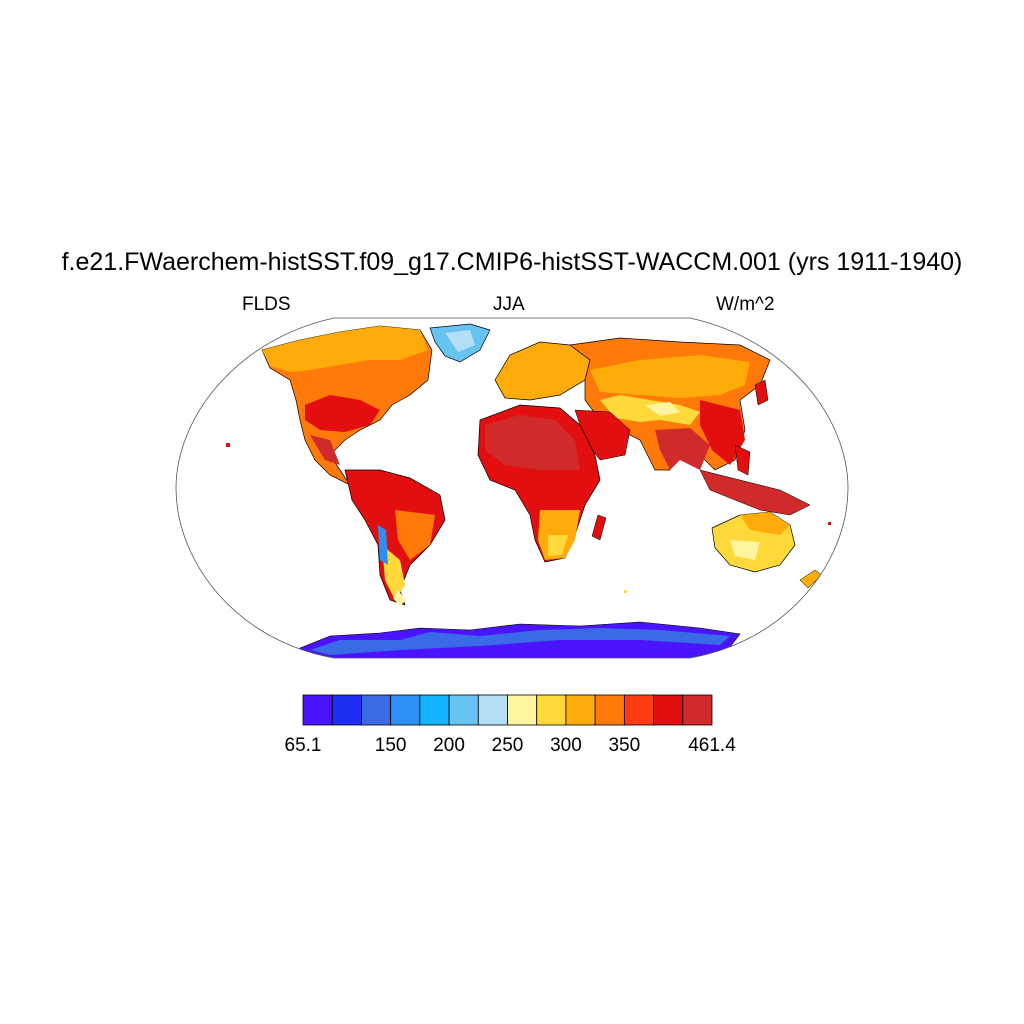  Describe the element at coordinates (509, 304) in the screenshot. I see `season-label: JJA` at that location.